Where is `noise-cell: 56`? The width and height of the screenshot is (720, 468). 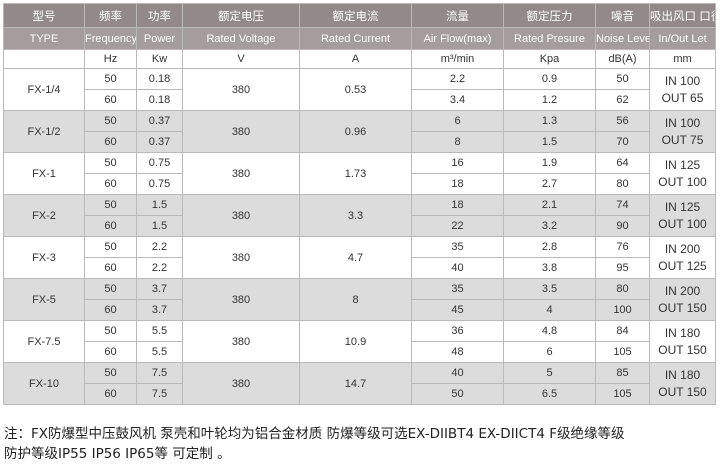
noise-cell: 56 is located at coordinates (622, 121).